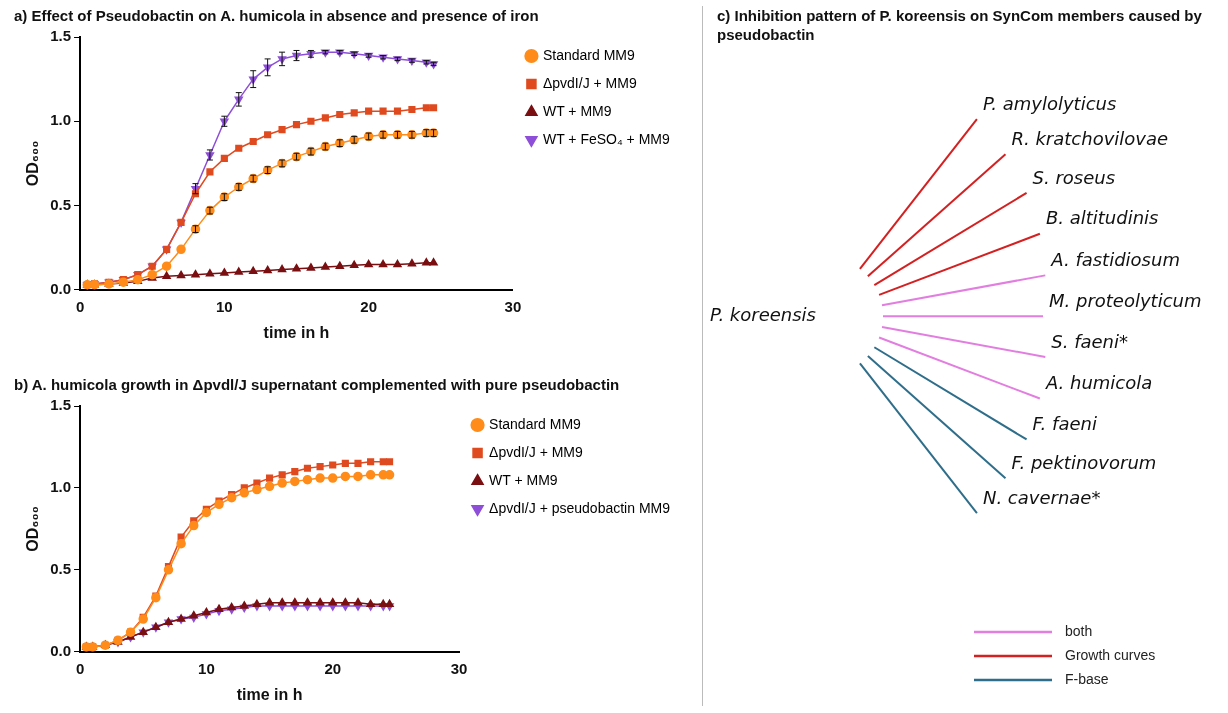 Image resolution: width=1228 pixels, height=713 pixels. I want to click on category-label: S. roseus, so click(1074, 177).